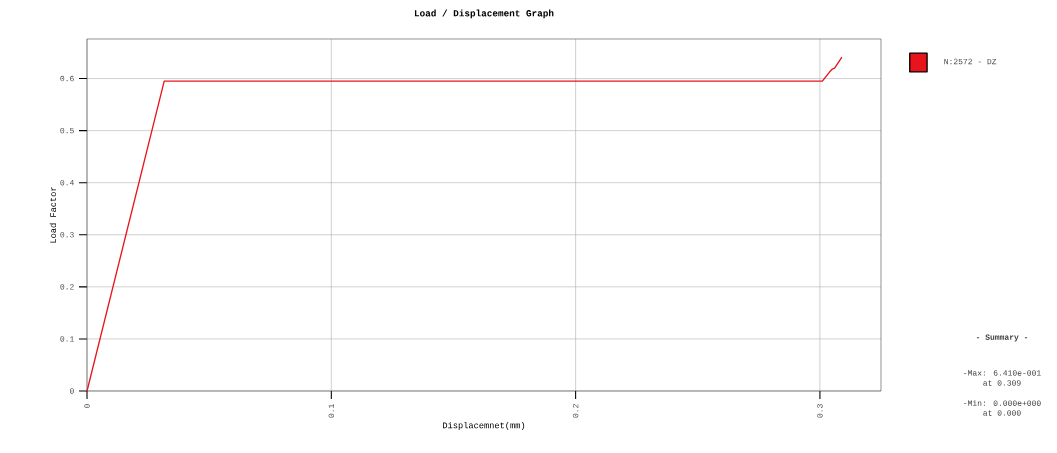 This screenshot has width=1057, height=453. Describe the element at coordinates (1002, 403) in the screenshot. I see `text: -Min: 0.000e+000` at that location.